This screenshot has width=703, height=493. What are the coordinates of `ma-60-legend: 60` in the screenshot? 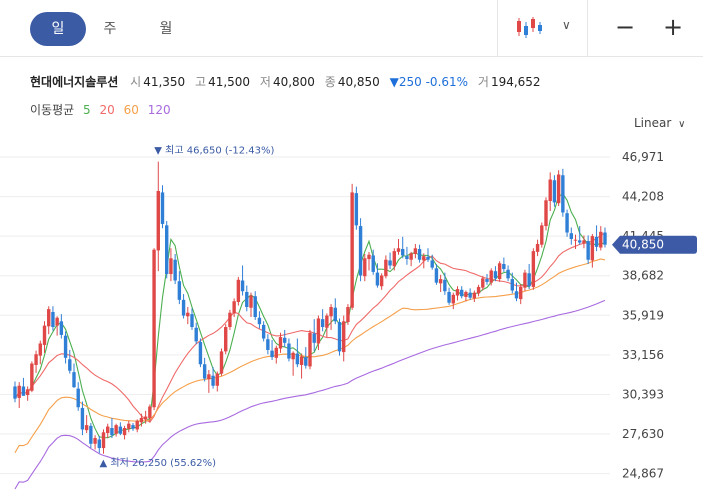 It's located at (131, 110).